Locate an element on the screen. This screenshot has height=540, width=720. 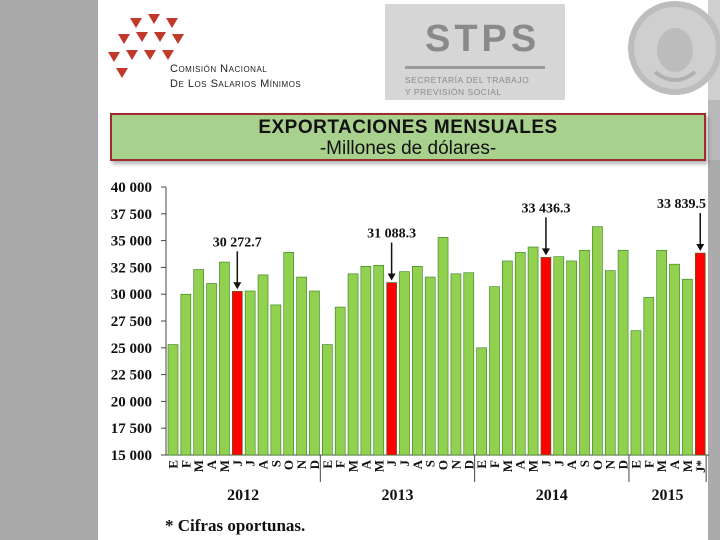
agency-logo-area is located at coordinates (475, 52).